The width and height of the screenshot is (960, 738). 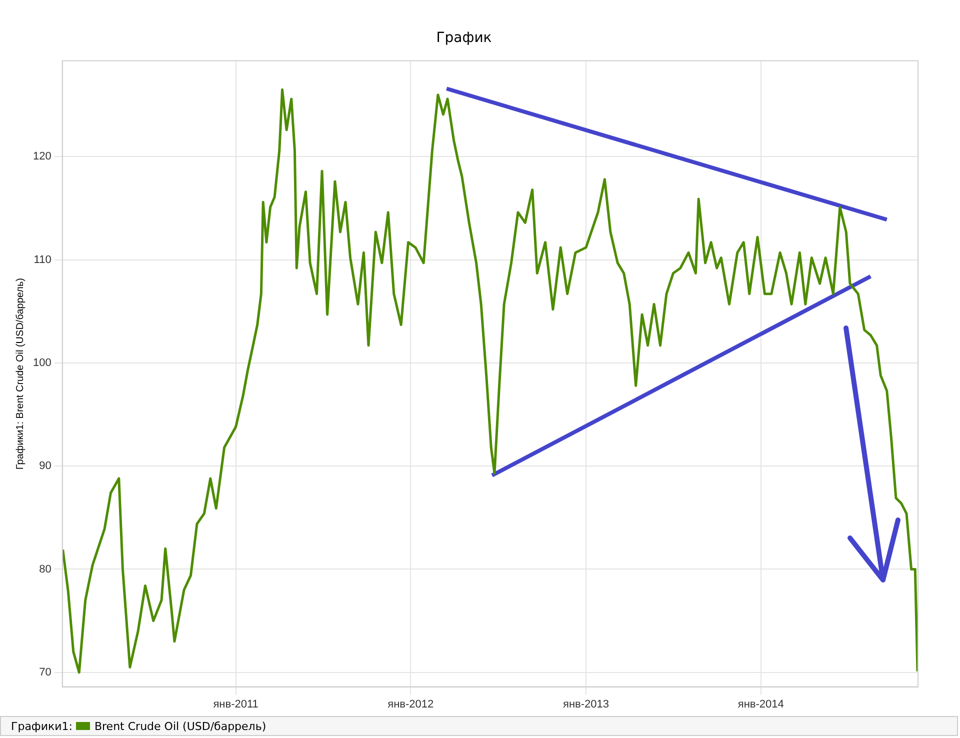 What do you see at coordinates (235, 704) in the screenshot?
I see `x-tick-label: янв-2011` at bounding box center [235, 704].